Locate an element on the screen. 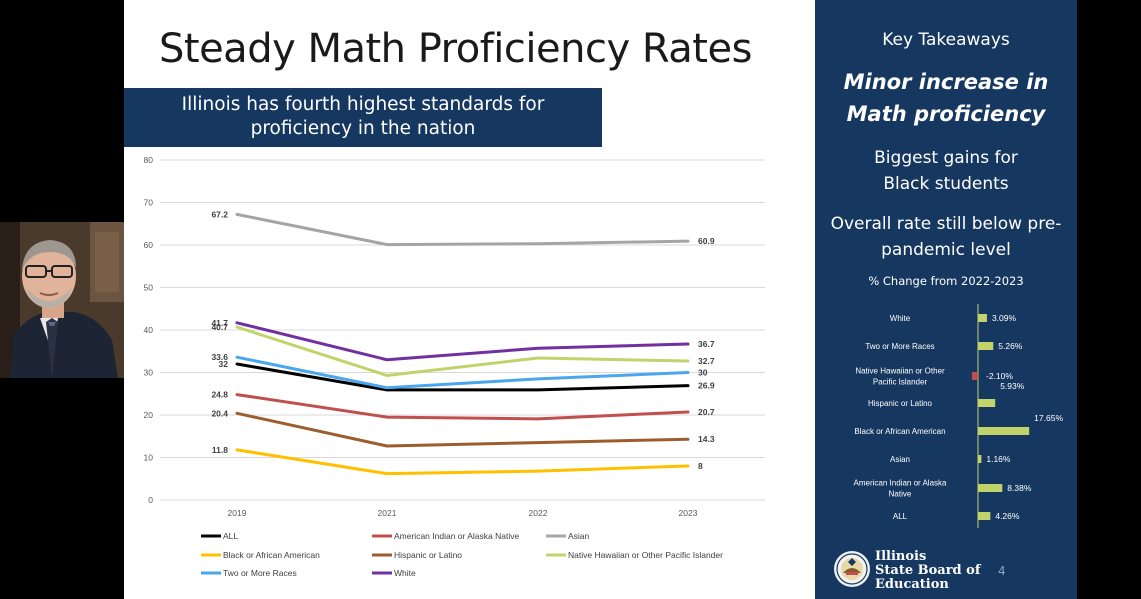 The image size is (1141, 599). change-value-label: -2.10% is located at coordinates (999, 376).